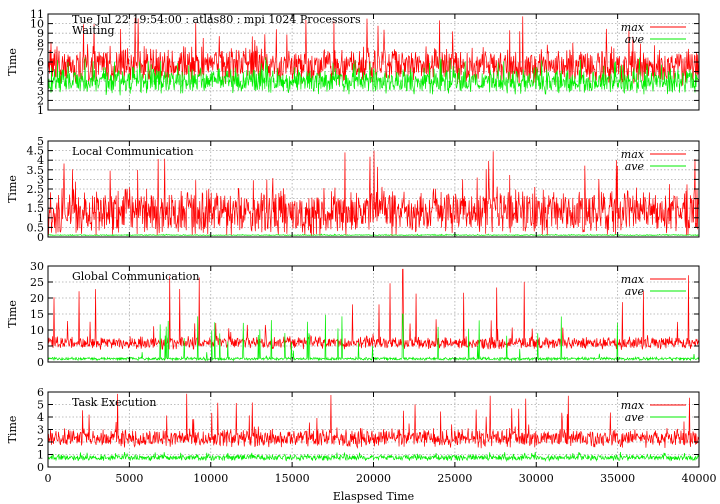 The width and height of the screenshot is (720, 504). I want to click on x-tick-label: 10000, so click(210, 478).